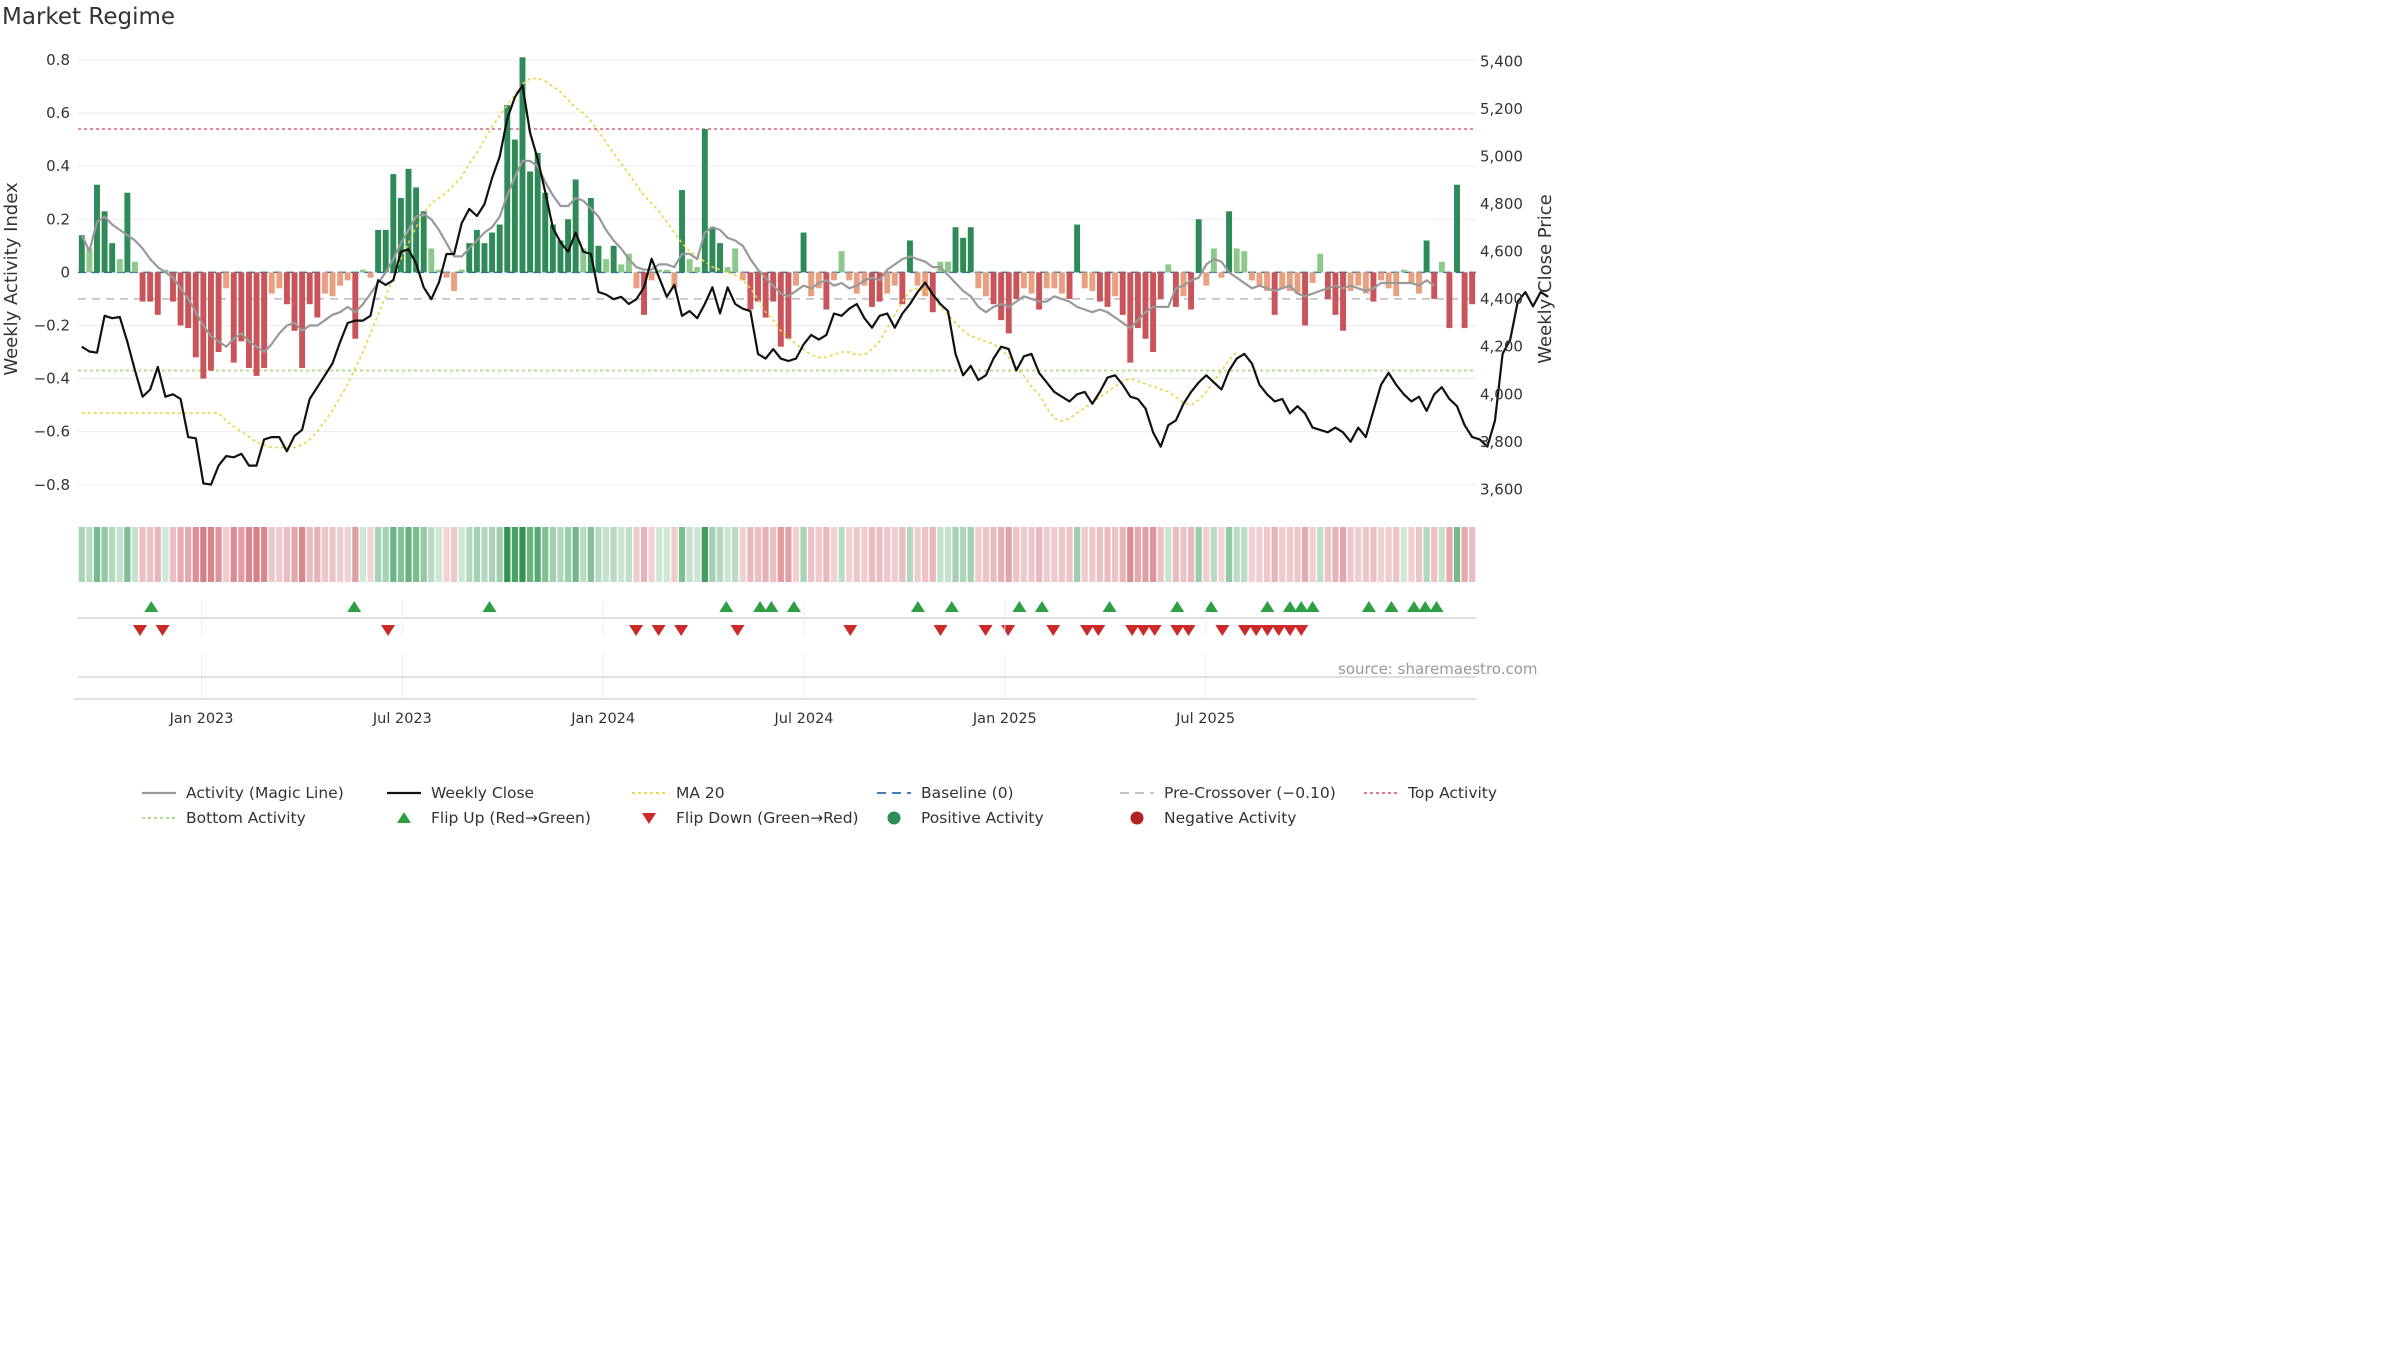 The height and width of the screenshot is (1350, 2400). I want to click on y2-tick-label: 4,200, so click(1501, 347).